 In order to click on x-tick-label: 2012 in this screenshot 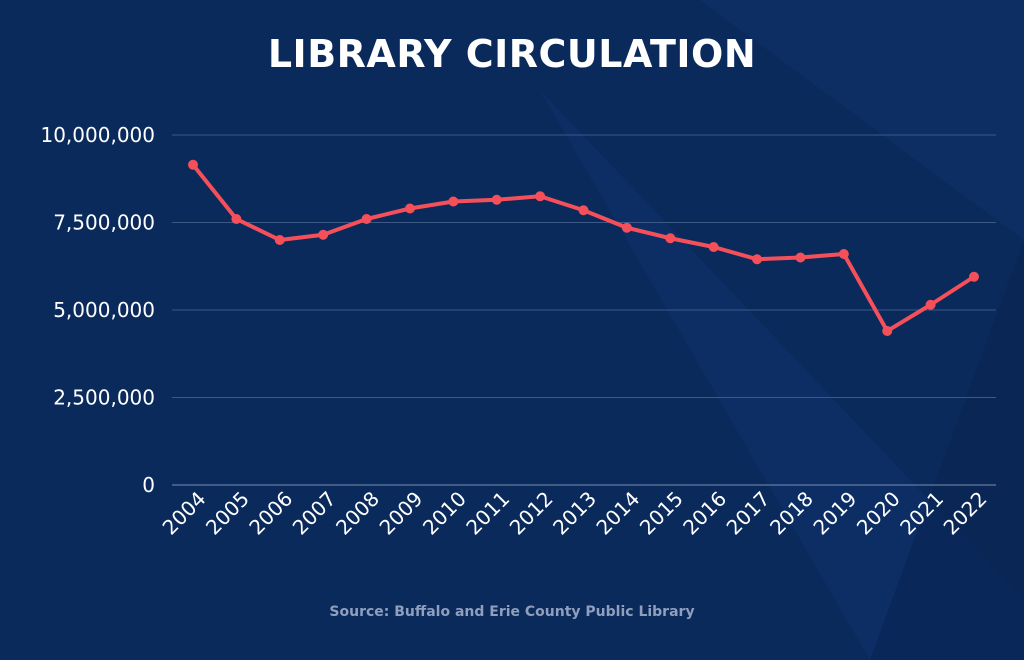, I will do `click(531, 513)`.